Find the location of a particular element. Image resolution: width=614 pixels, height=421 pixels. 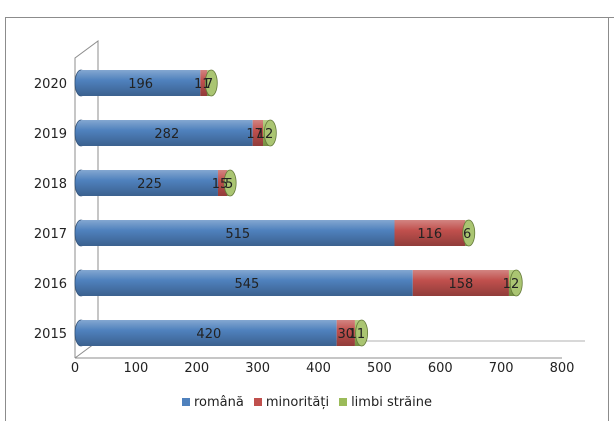

data-label: 116 is located at coordinates (429, 234).